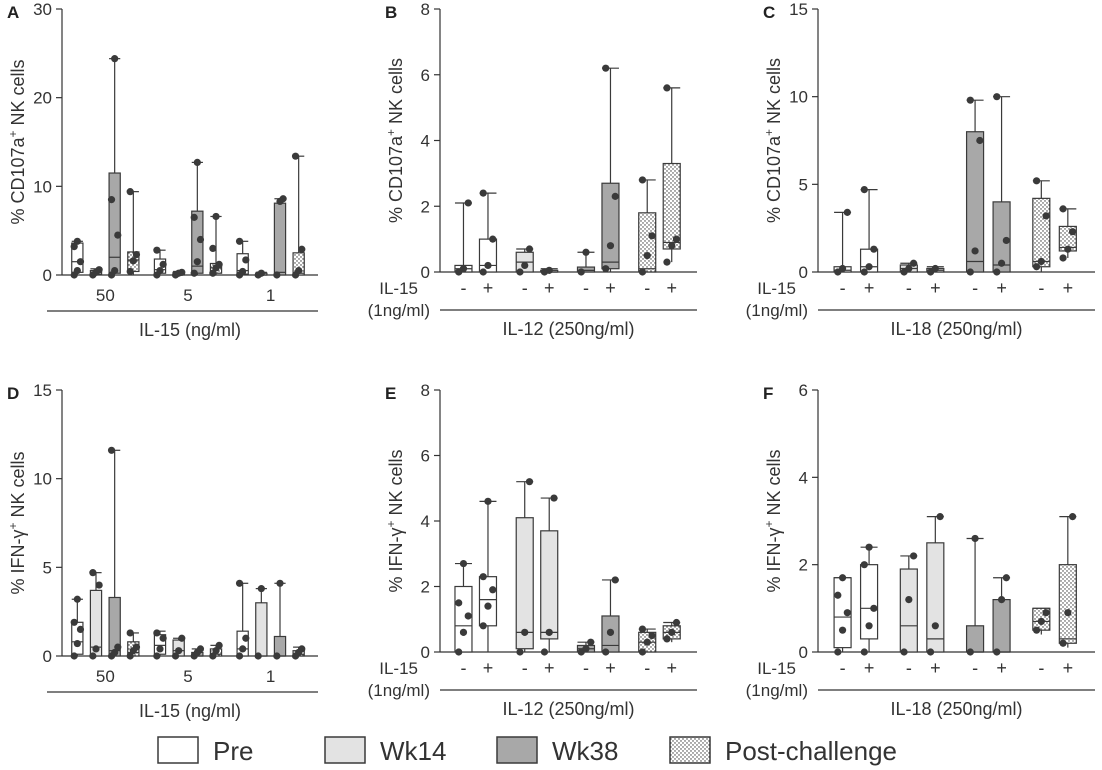 The image size is (1102, 770). Describe the element at coordinates (105, 295) in the screenshot. I see `x-group-label: 50` at that location.